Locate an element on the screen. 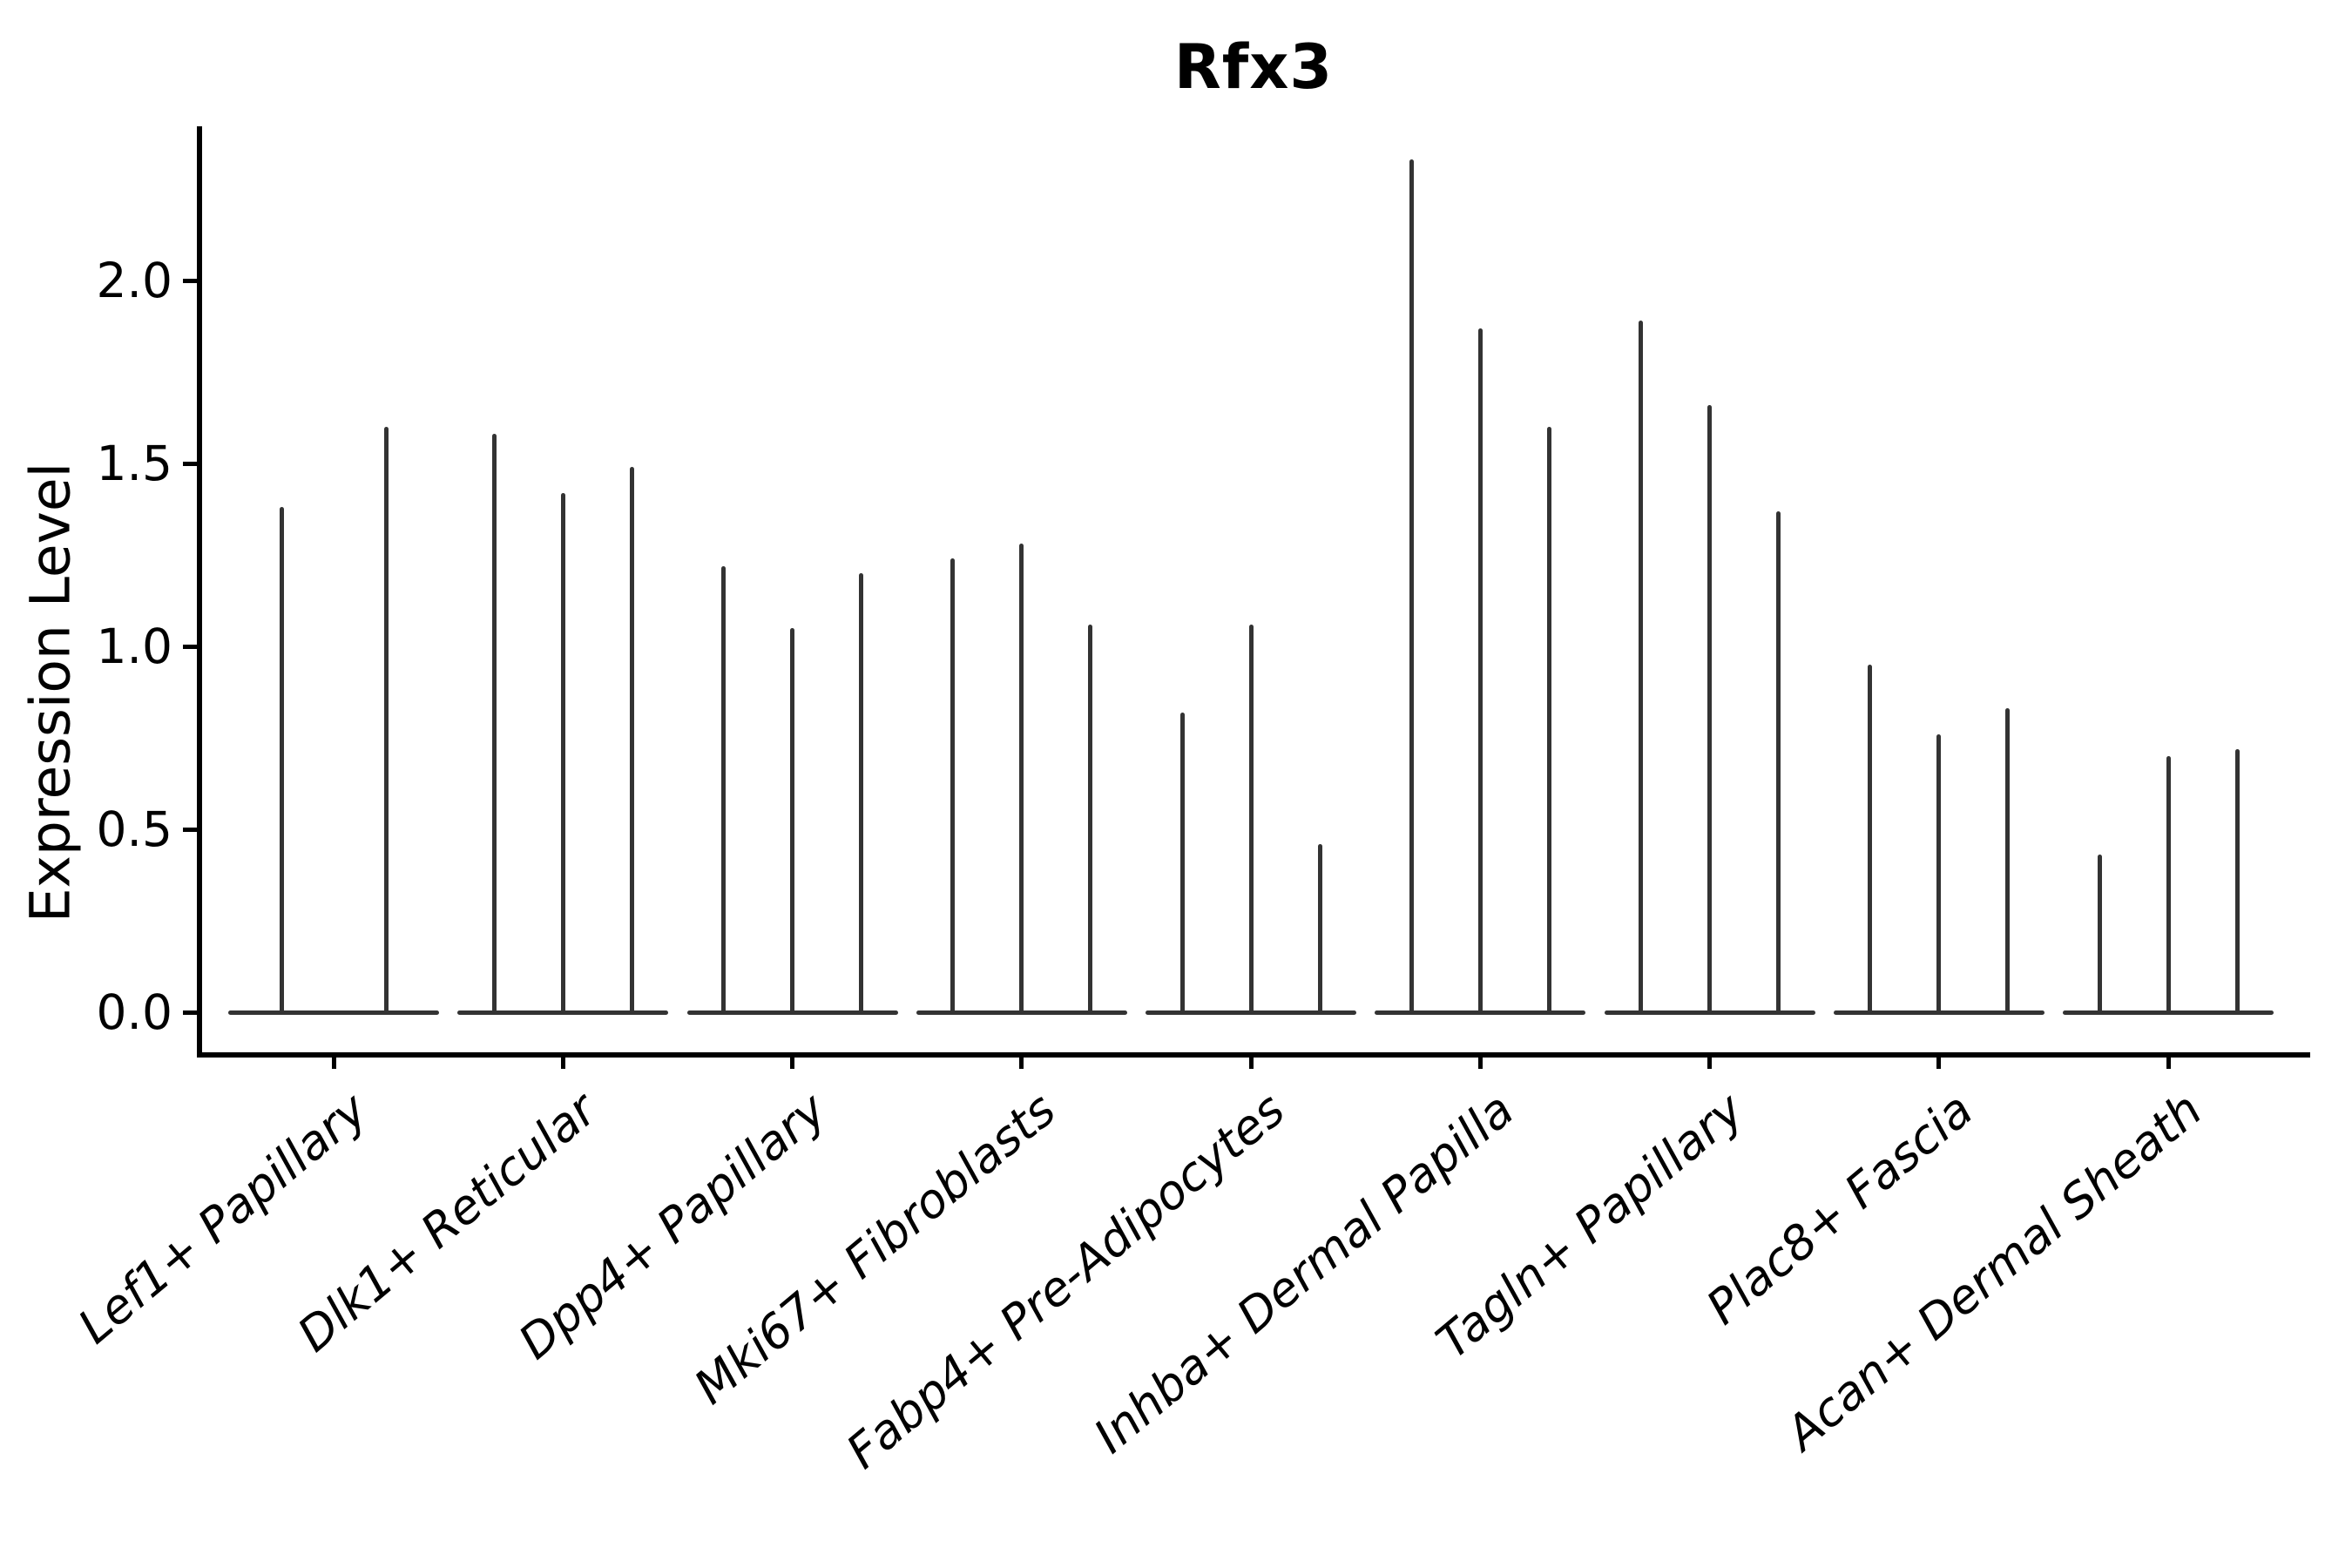 Image resolution: width=2352 pixels, height=1568 pixels. x-tick-label: Acan+ Dermal Sheath is located at coordinates (1994, 1271).